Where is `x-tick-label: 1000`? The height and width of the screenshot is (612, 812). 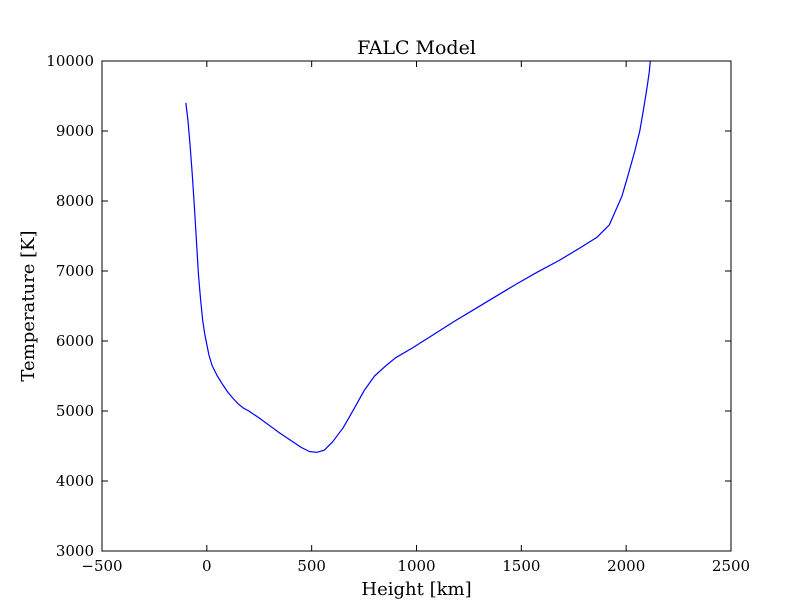
x-tick-label: 1000 is located at coordinates (416, 566).